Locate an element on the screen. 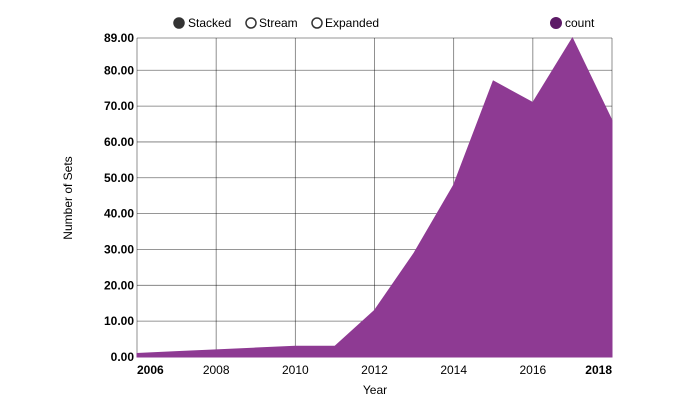  x-tick-label: 2006 is located at coordinates (150, 370).